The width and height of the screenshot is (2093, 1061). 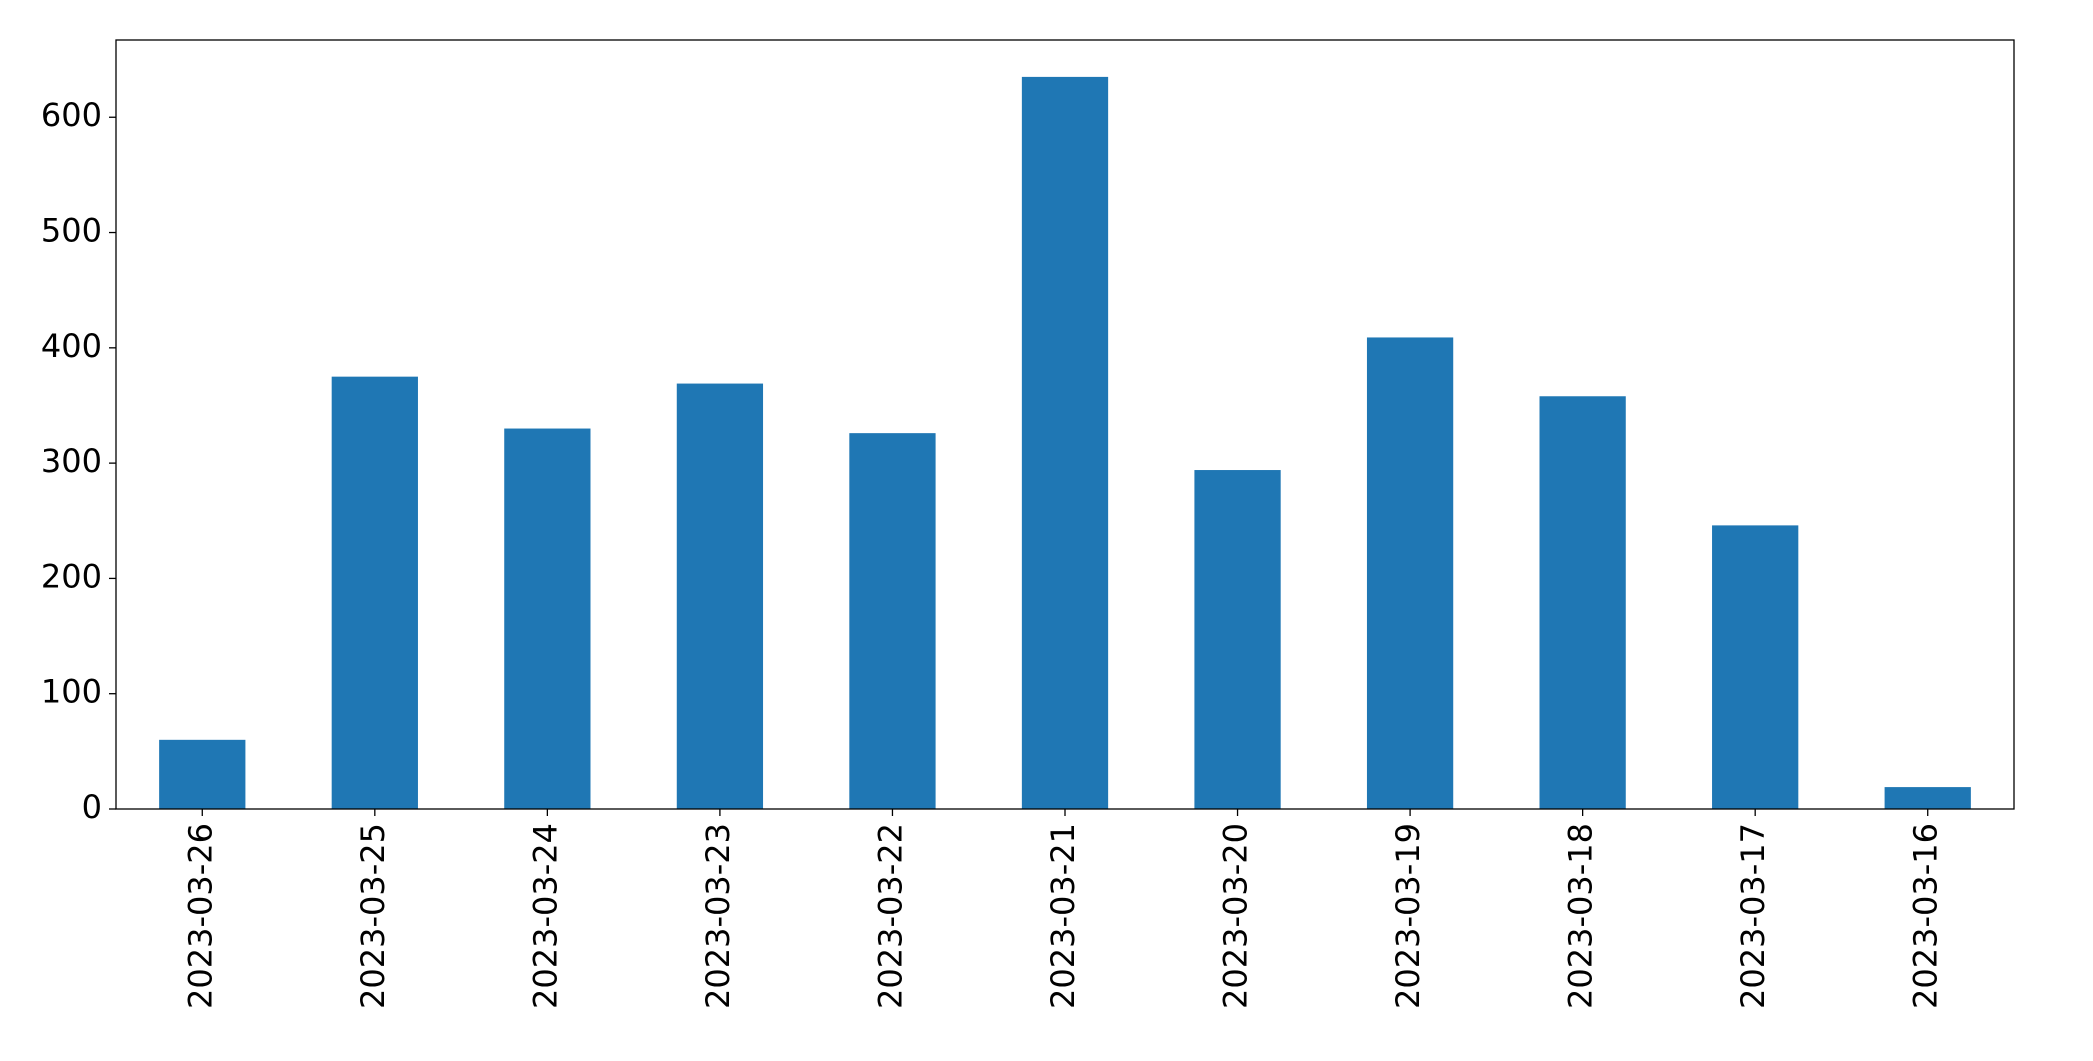 I want to click on x-tick-label: 2023-03-21, so click(x=1063, y=916).